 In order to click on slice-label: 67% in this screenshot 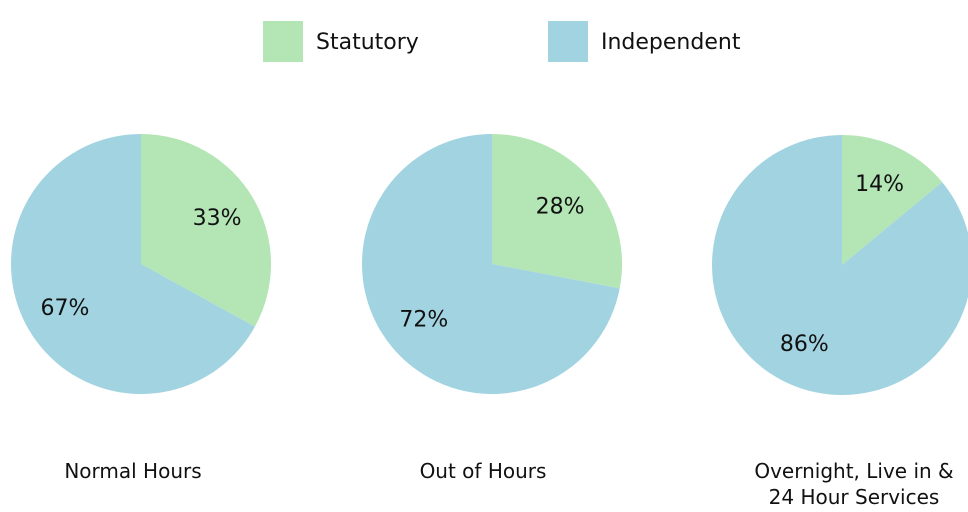, I will do `click(64, 308)`.